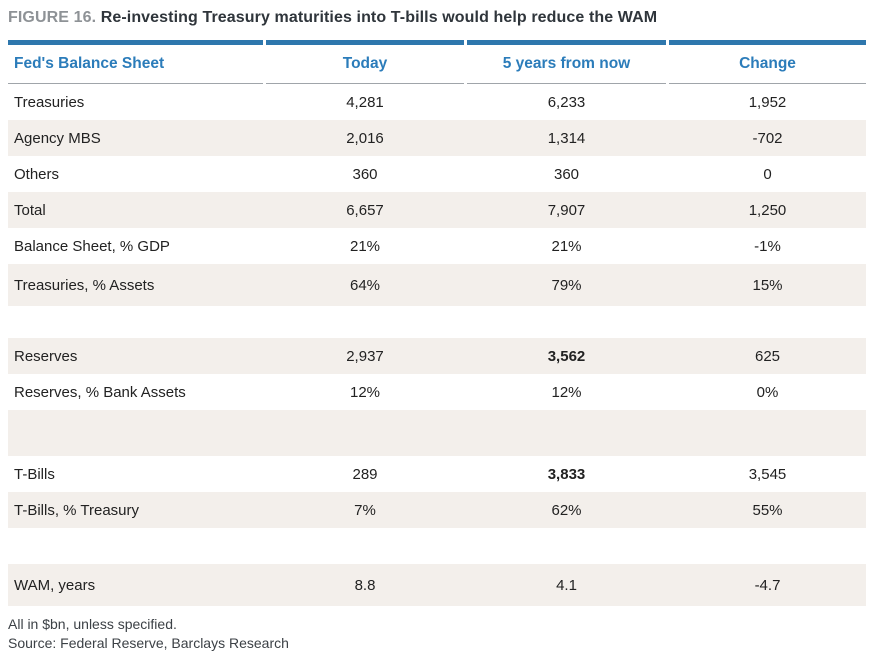 The image size is (874, 664). I want to click on row-label: T-Bills, so click(34, 474).